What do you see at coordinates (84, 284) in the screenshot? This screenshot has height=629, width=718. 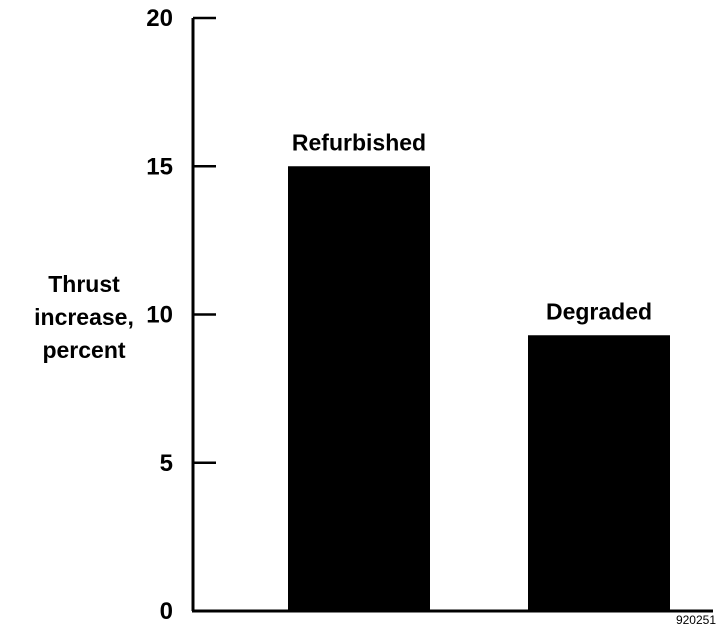 I see `y-axis-label-line-1: Thrust` at bounding box center [84, 284].